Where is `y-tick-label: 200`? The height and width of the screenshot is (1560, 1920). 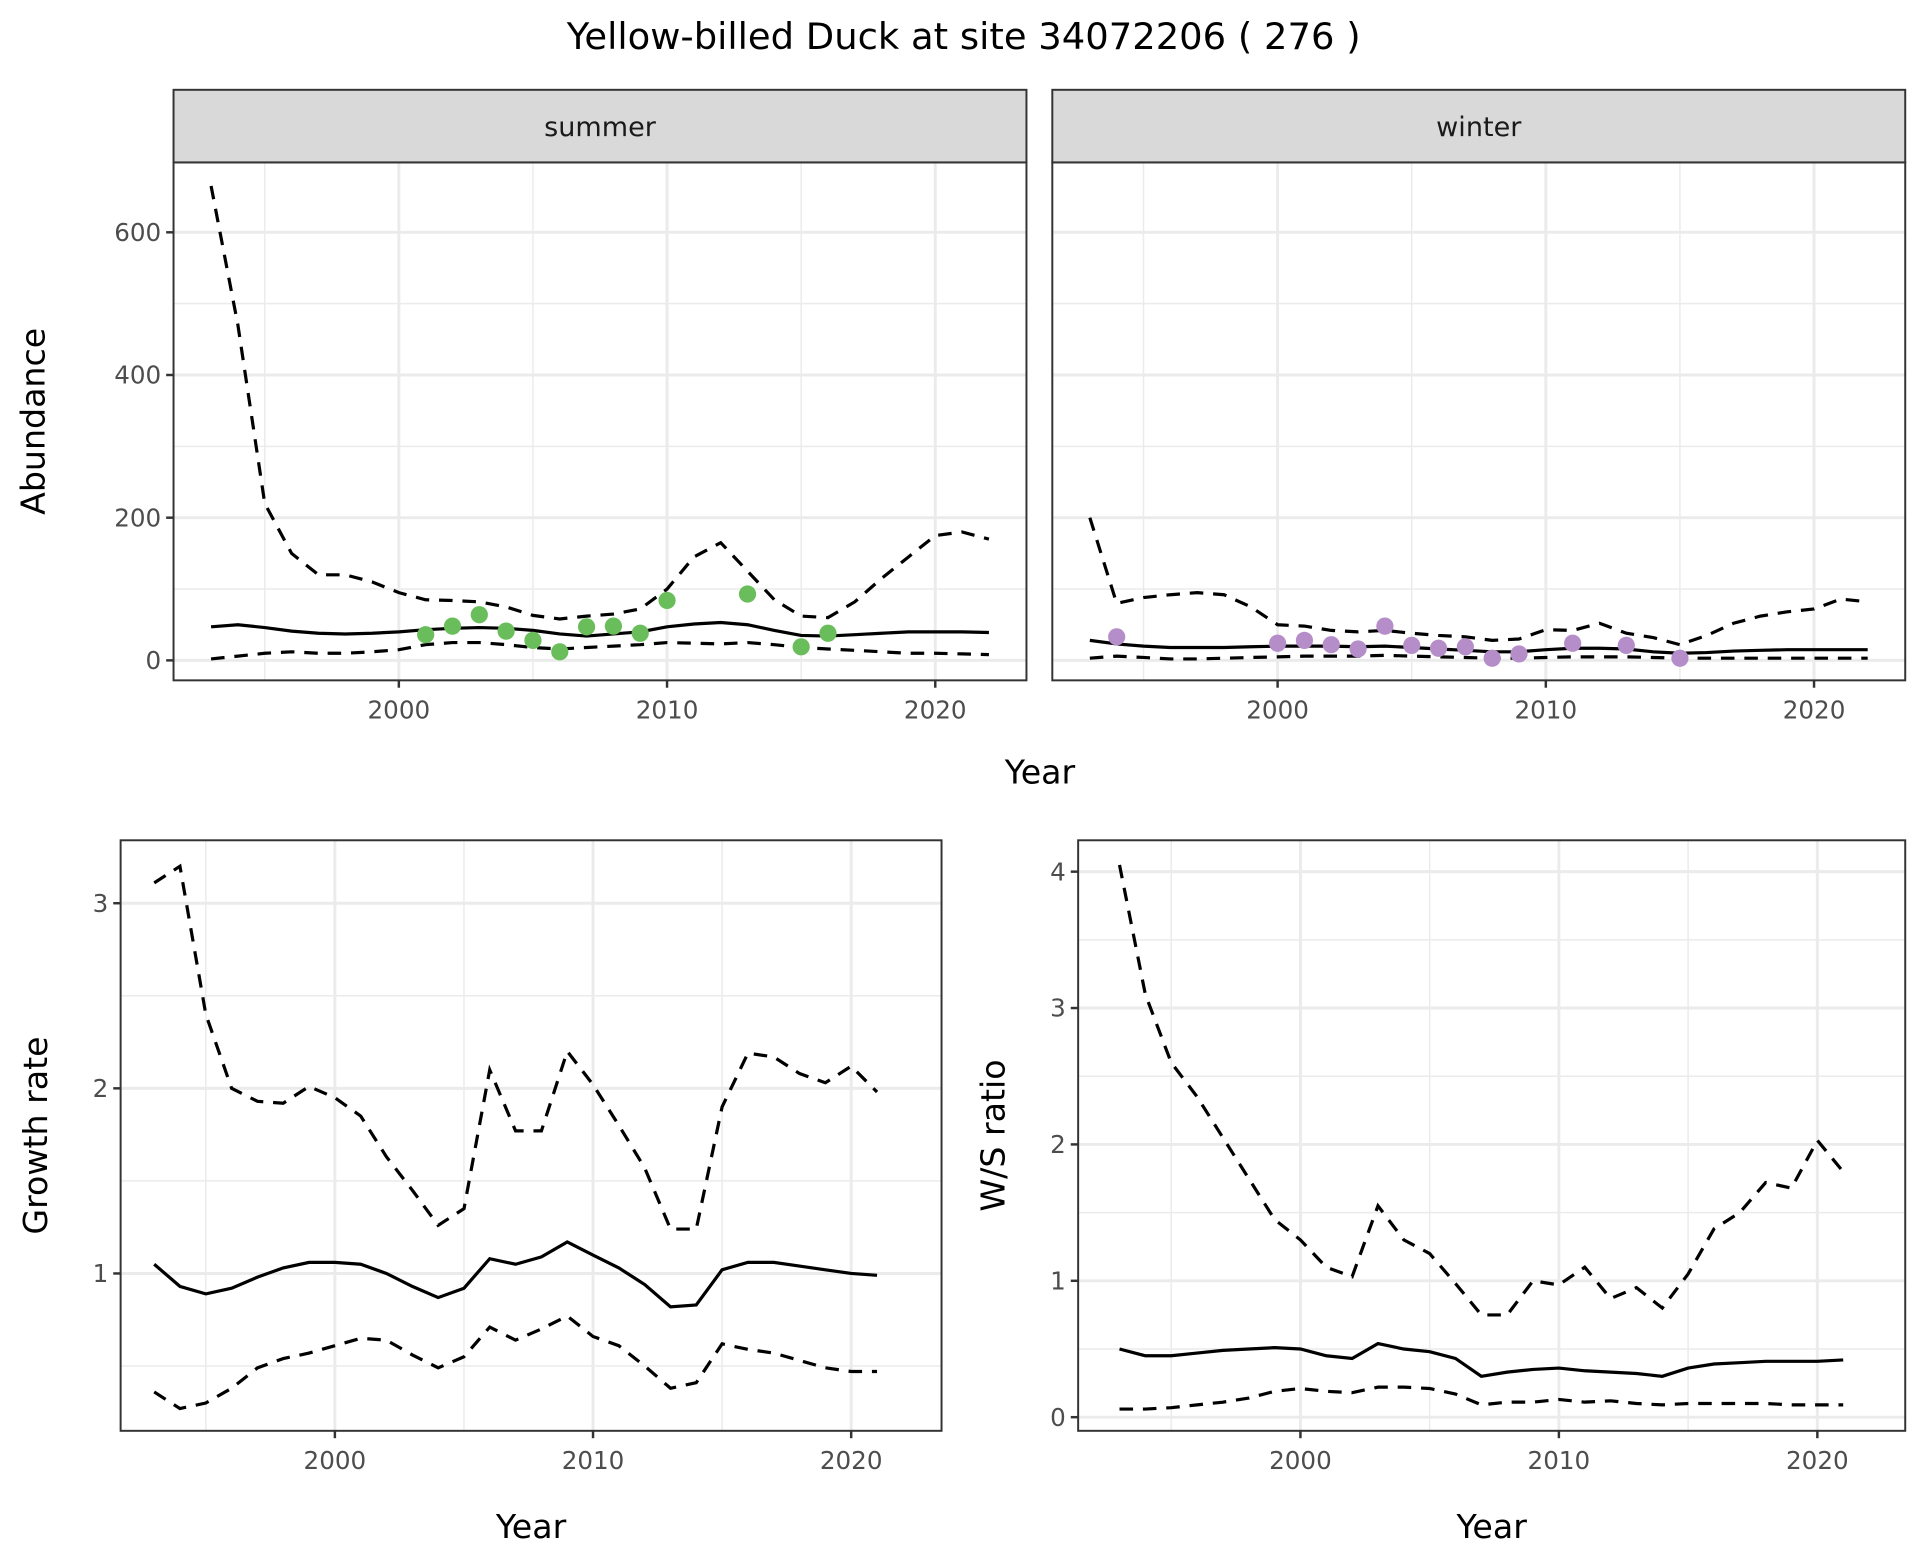
y-tick-label: 200 is located at coordinates (137, 517).